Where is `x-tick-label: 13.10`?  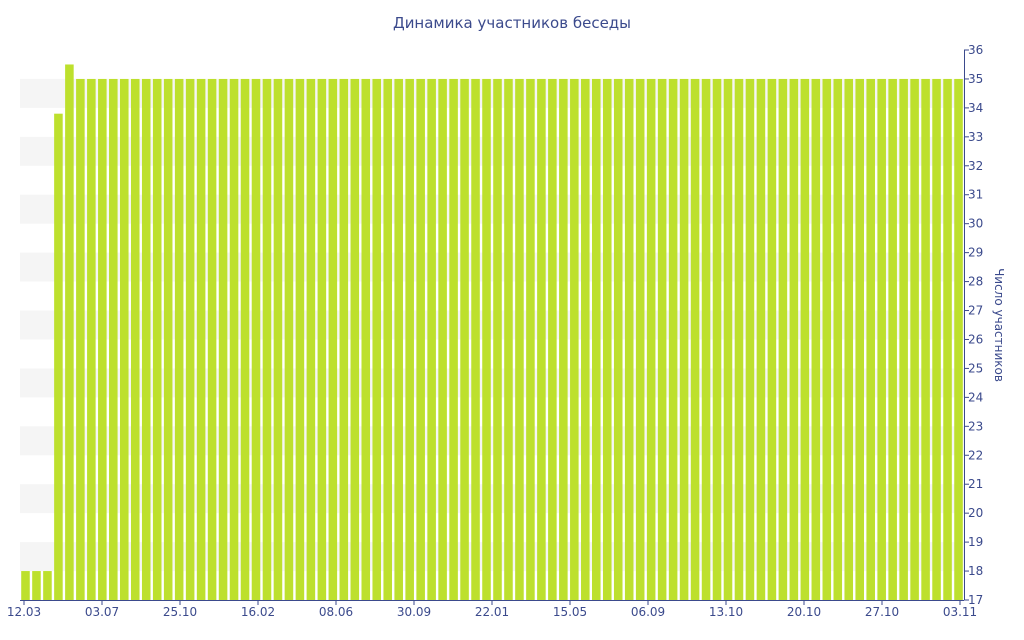
x-tick-label: 13.10 is located at coordinates (726, 612).